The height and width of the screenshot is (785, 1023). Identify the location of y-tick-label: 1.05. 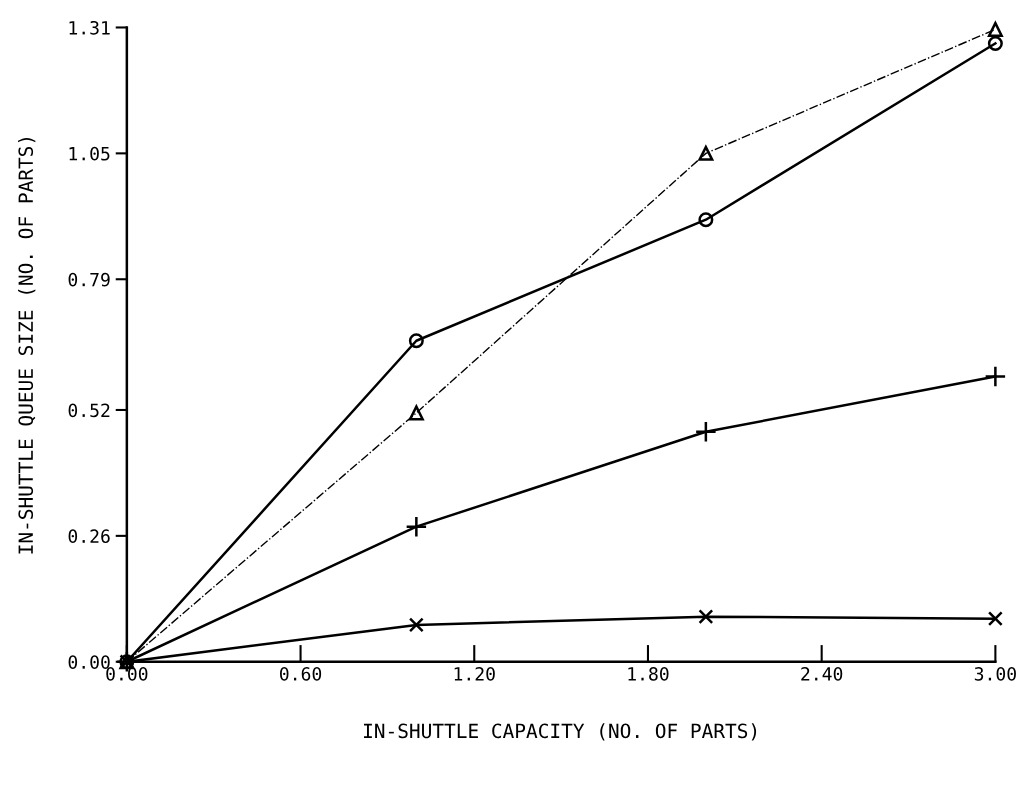
(89, 153).